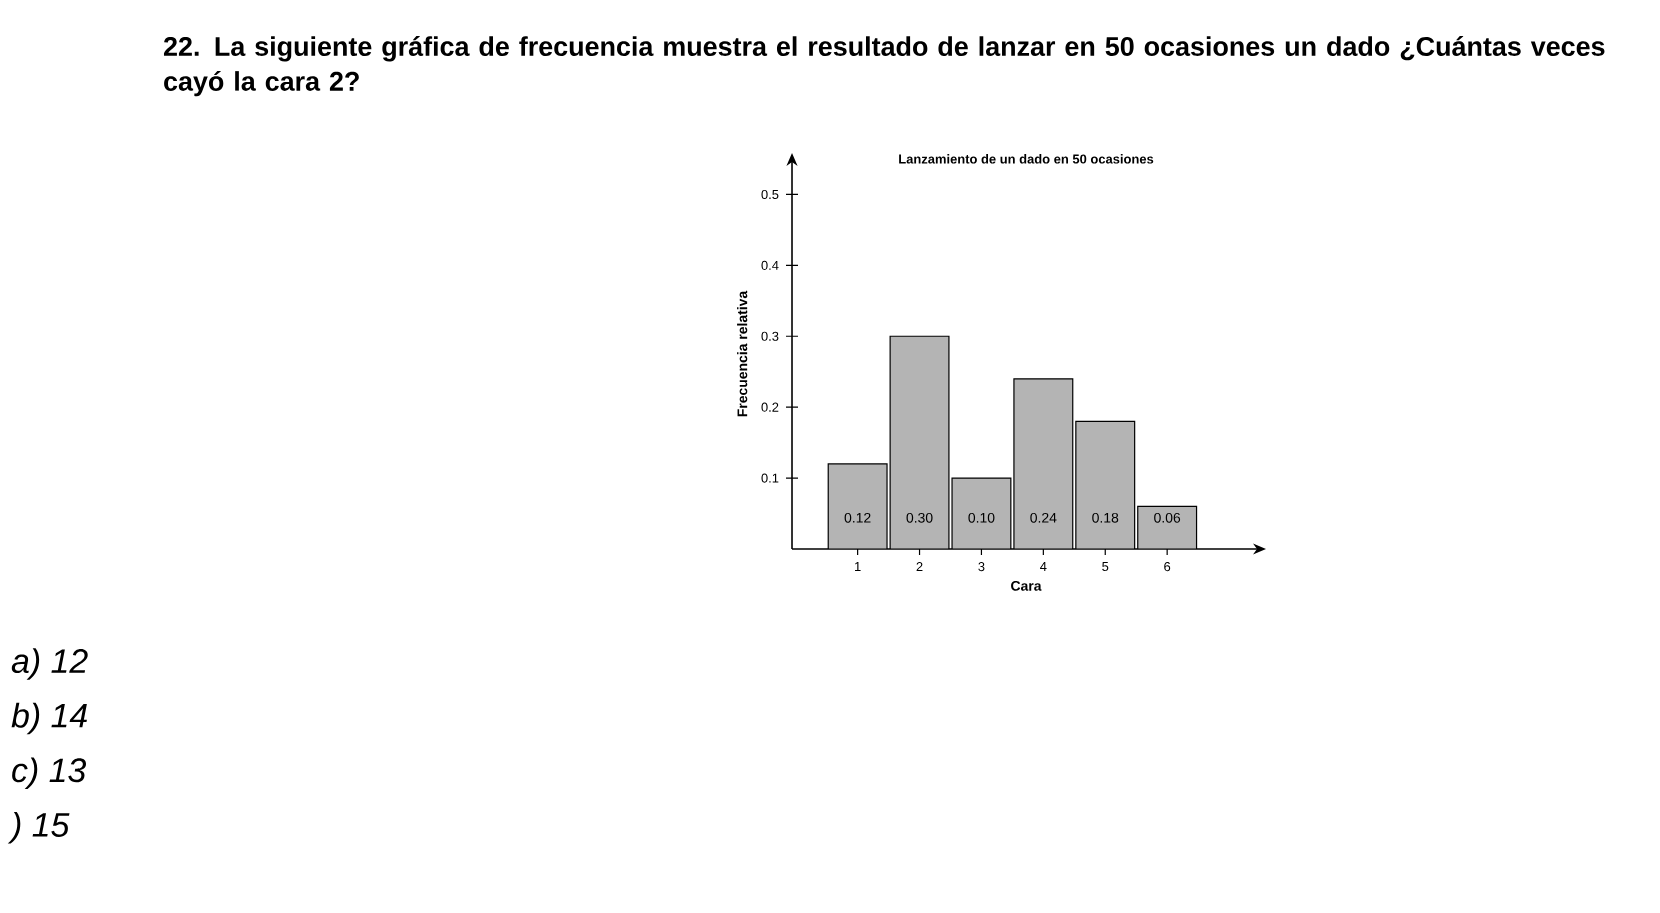 This screenshot has height=913, width=1660. I want to click on text: a) 12, so click(49, 664).